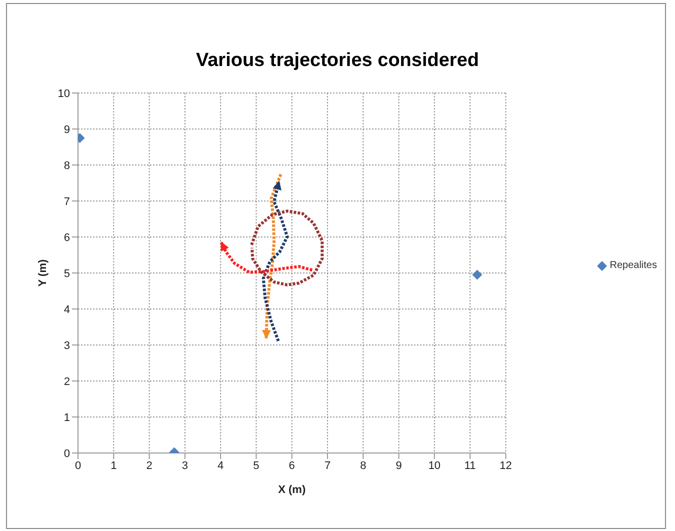 This screenshot has width=675, height=531. What do you see at coordinates (291, 466) in the screenshot?
I see `x-tick-label: 6` at bounding box center [291, 466].